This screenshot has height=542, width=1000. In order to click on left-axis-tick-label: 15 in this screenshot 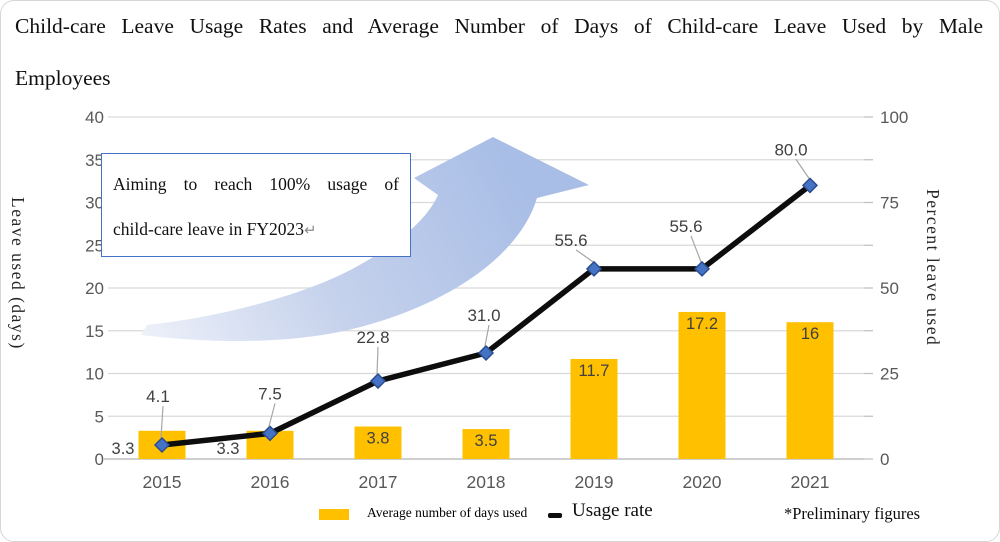, I will do `click(94, 331)`.